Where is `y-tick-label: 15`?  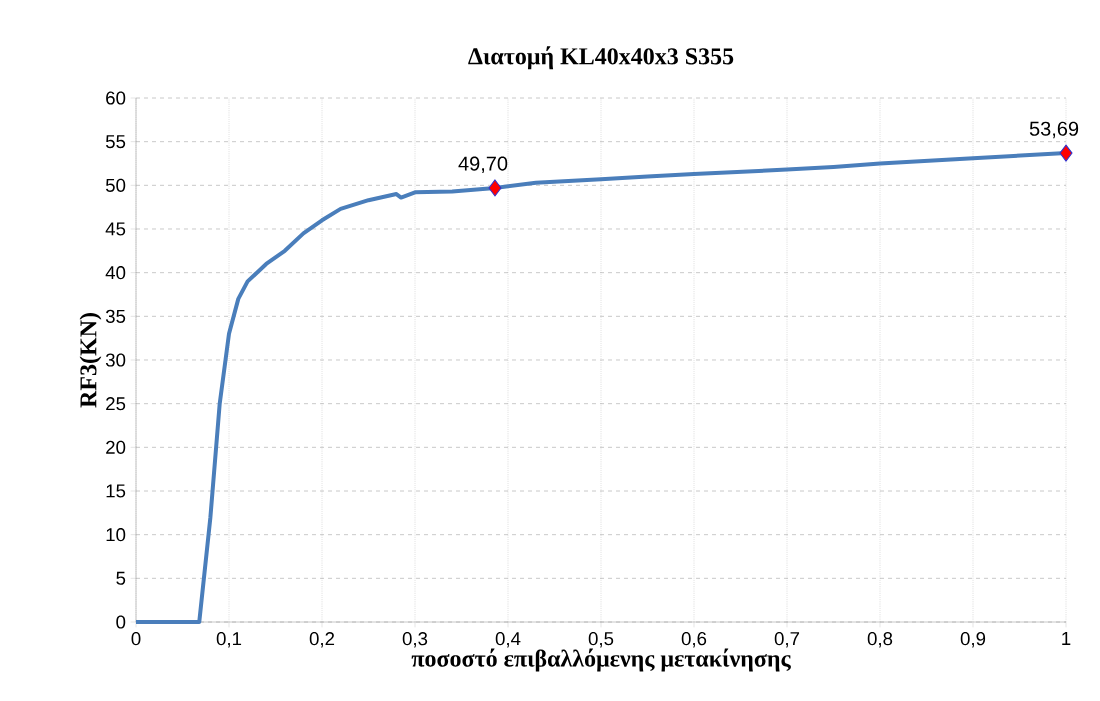
y-tick-label: 15 is located at coordinates (116, 491).